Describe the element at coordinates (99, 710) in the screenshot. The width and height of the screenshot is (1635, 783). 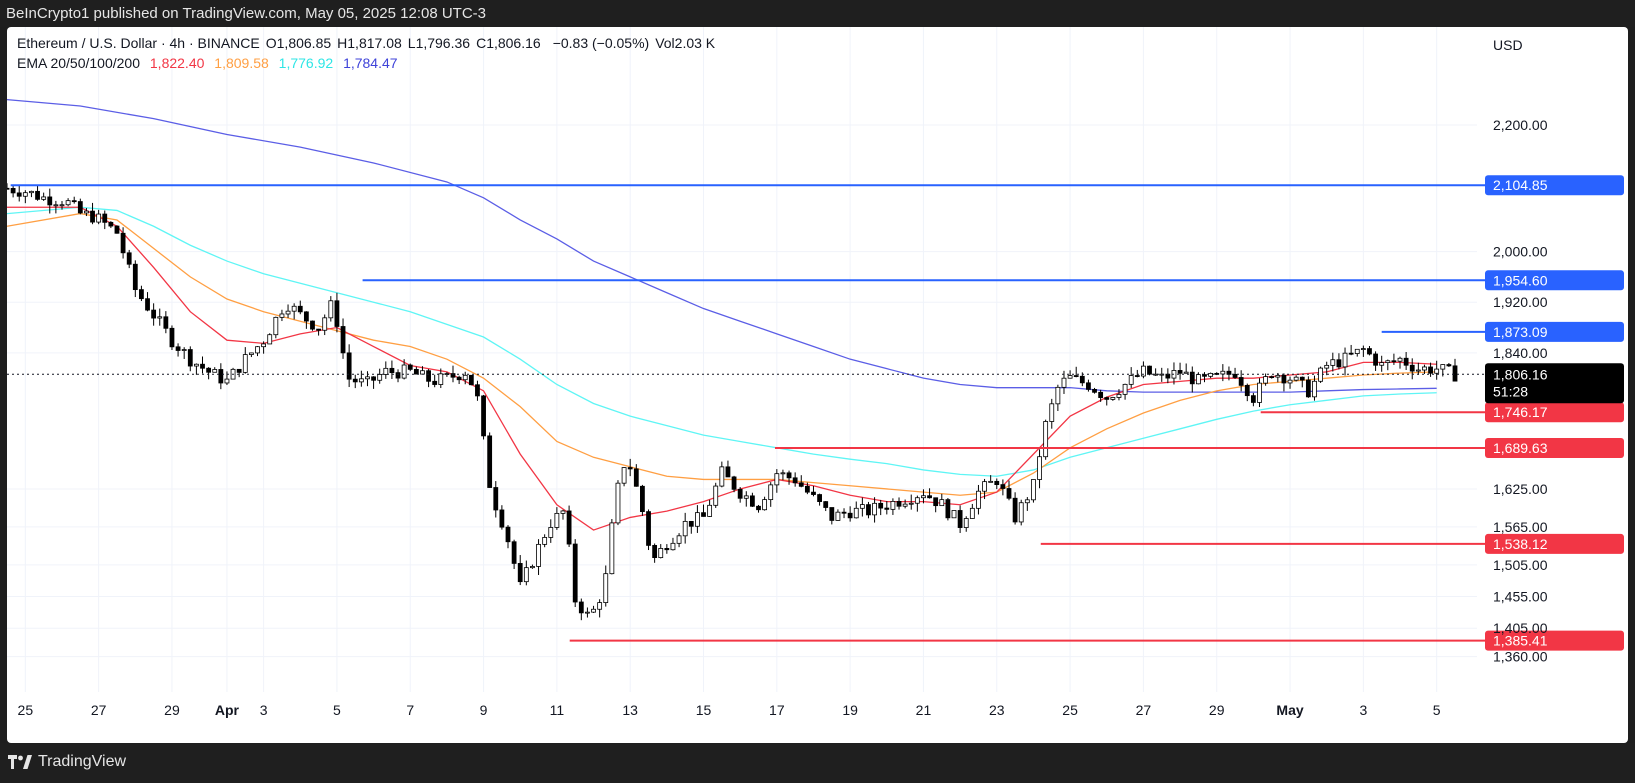
I see `x-tick-label: 27` at that location.